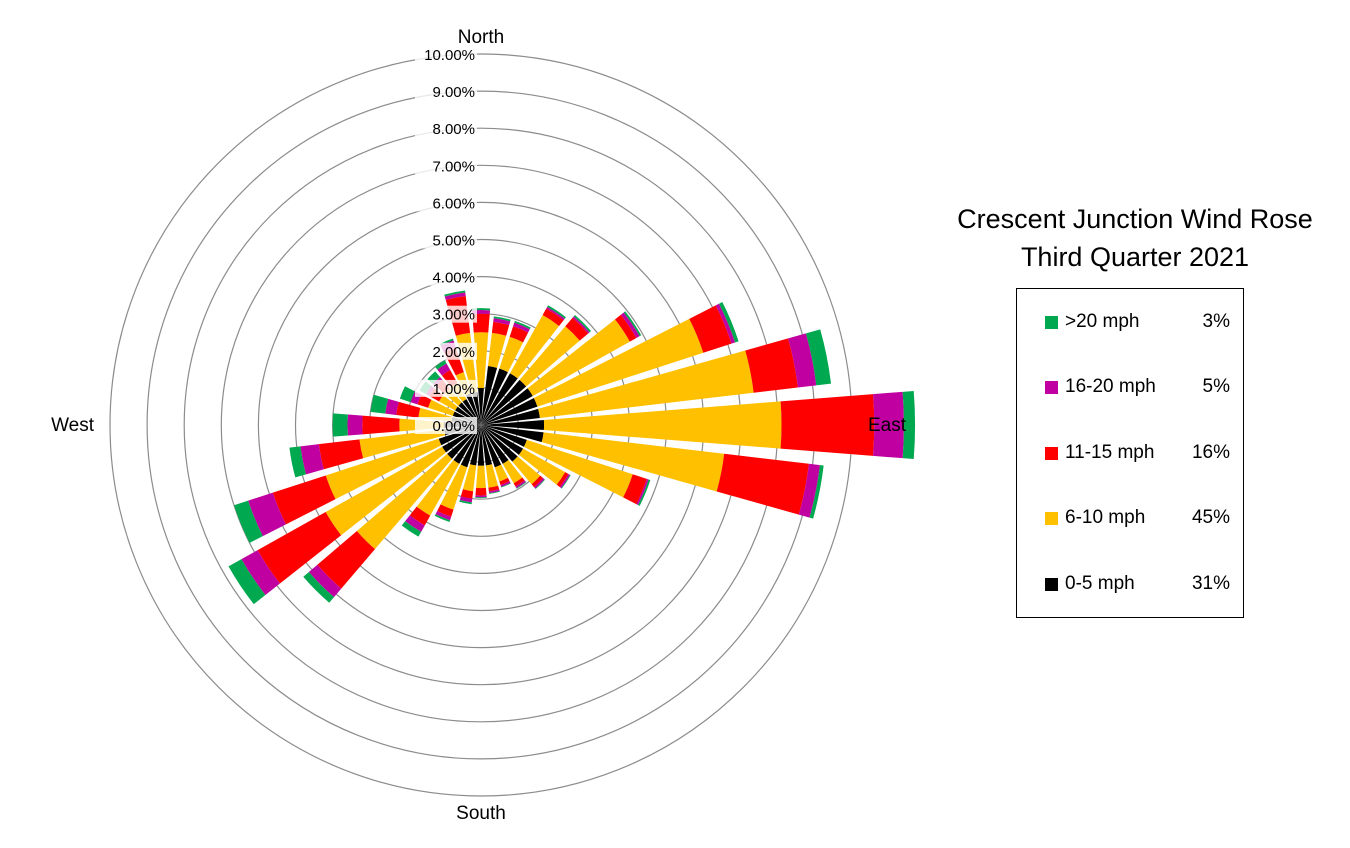 The height and width of the screenshot is (848, 1350). What do you see at coordinates (513, 425) in the screenshot?
I see `petal-segment-E-0-5-mph` at bounding box center [513, 425].